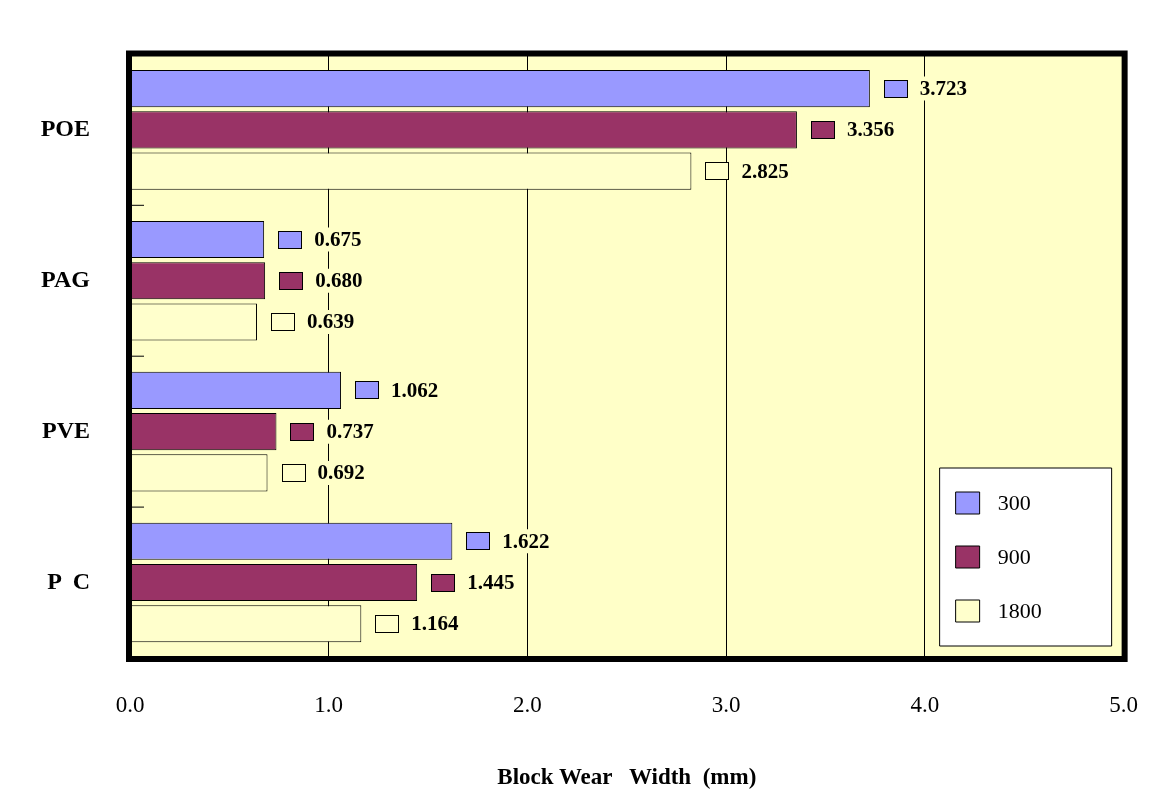 This screenshot has width=1172, height=800. I want to click on data-label: 0.680, so click(339, 280).